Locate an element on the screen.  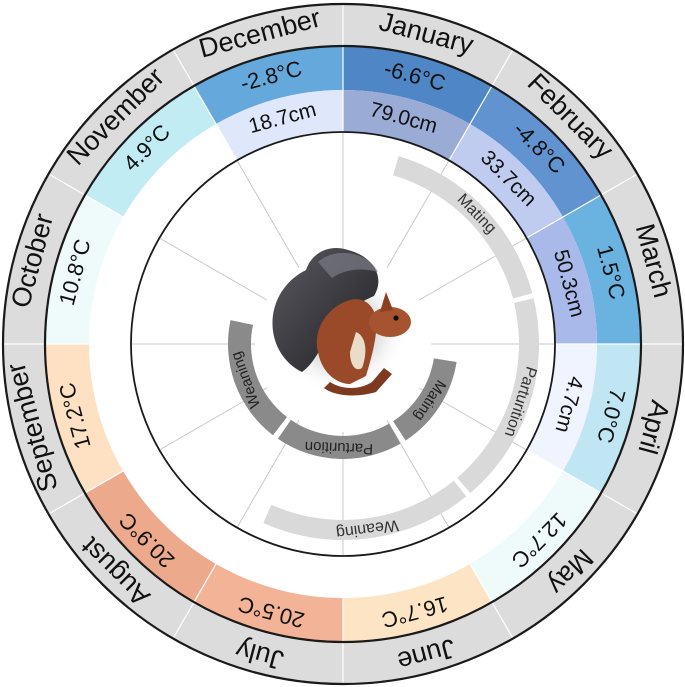
squirrel-head is located at coordinates (390, 322).